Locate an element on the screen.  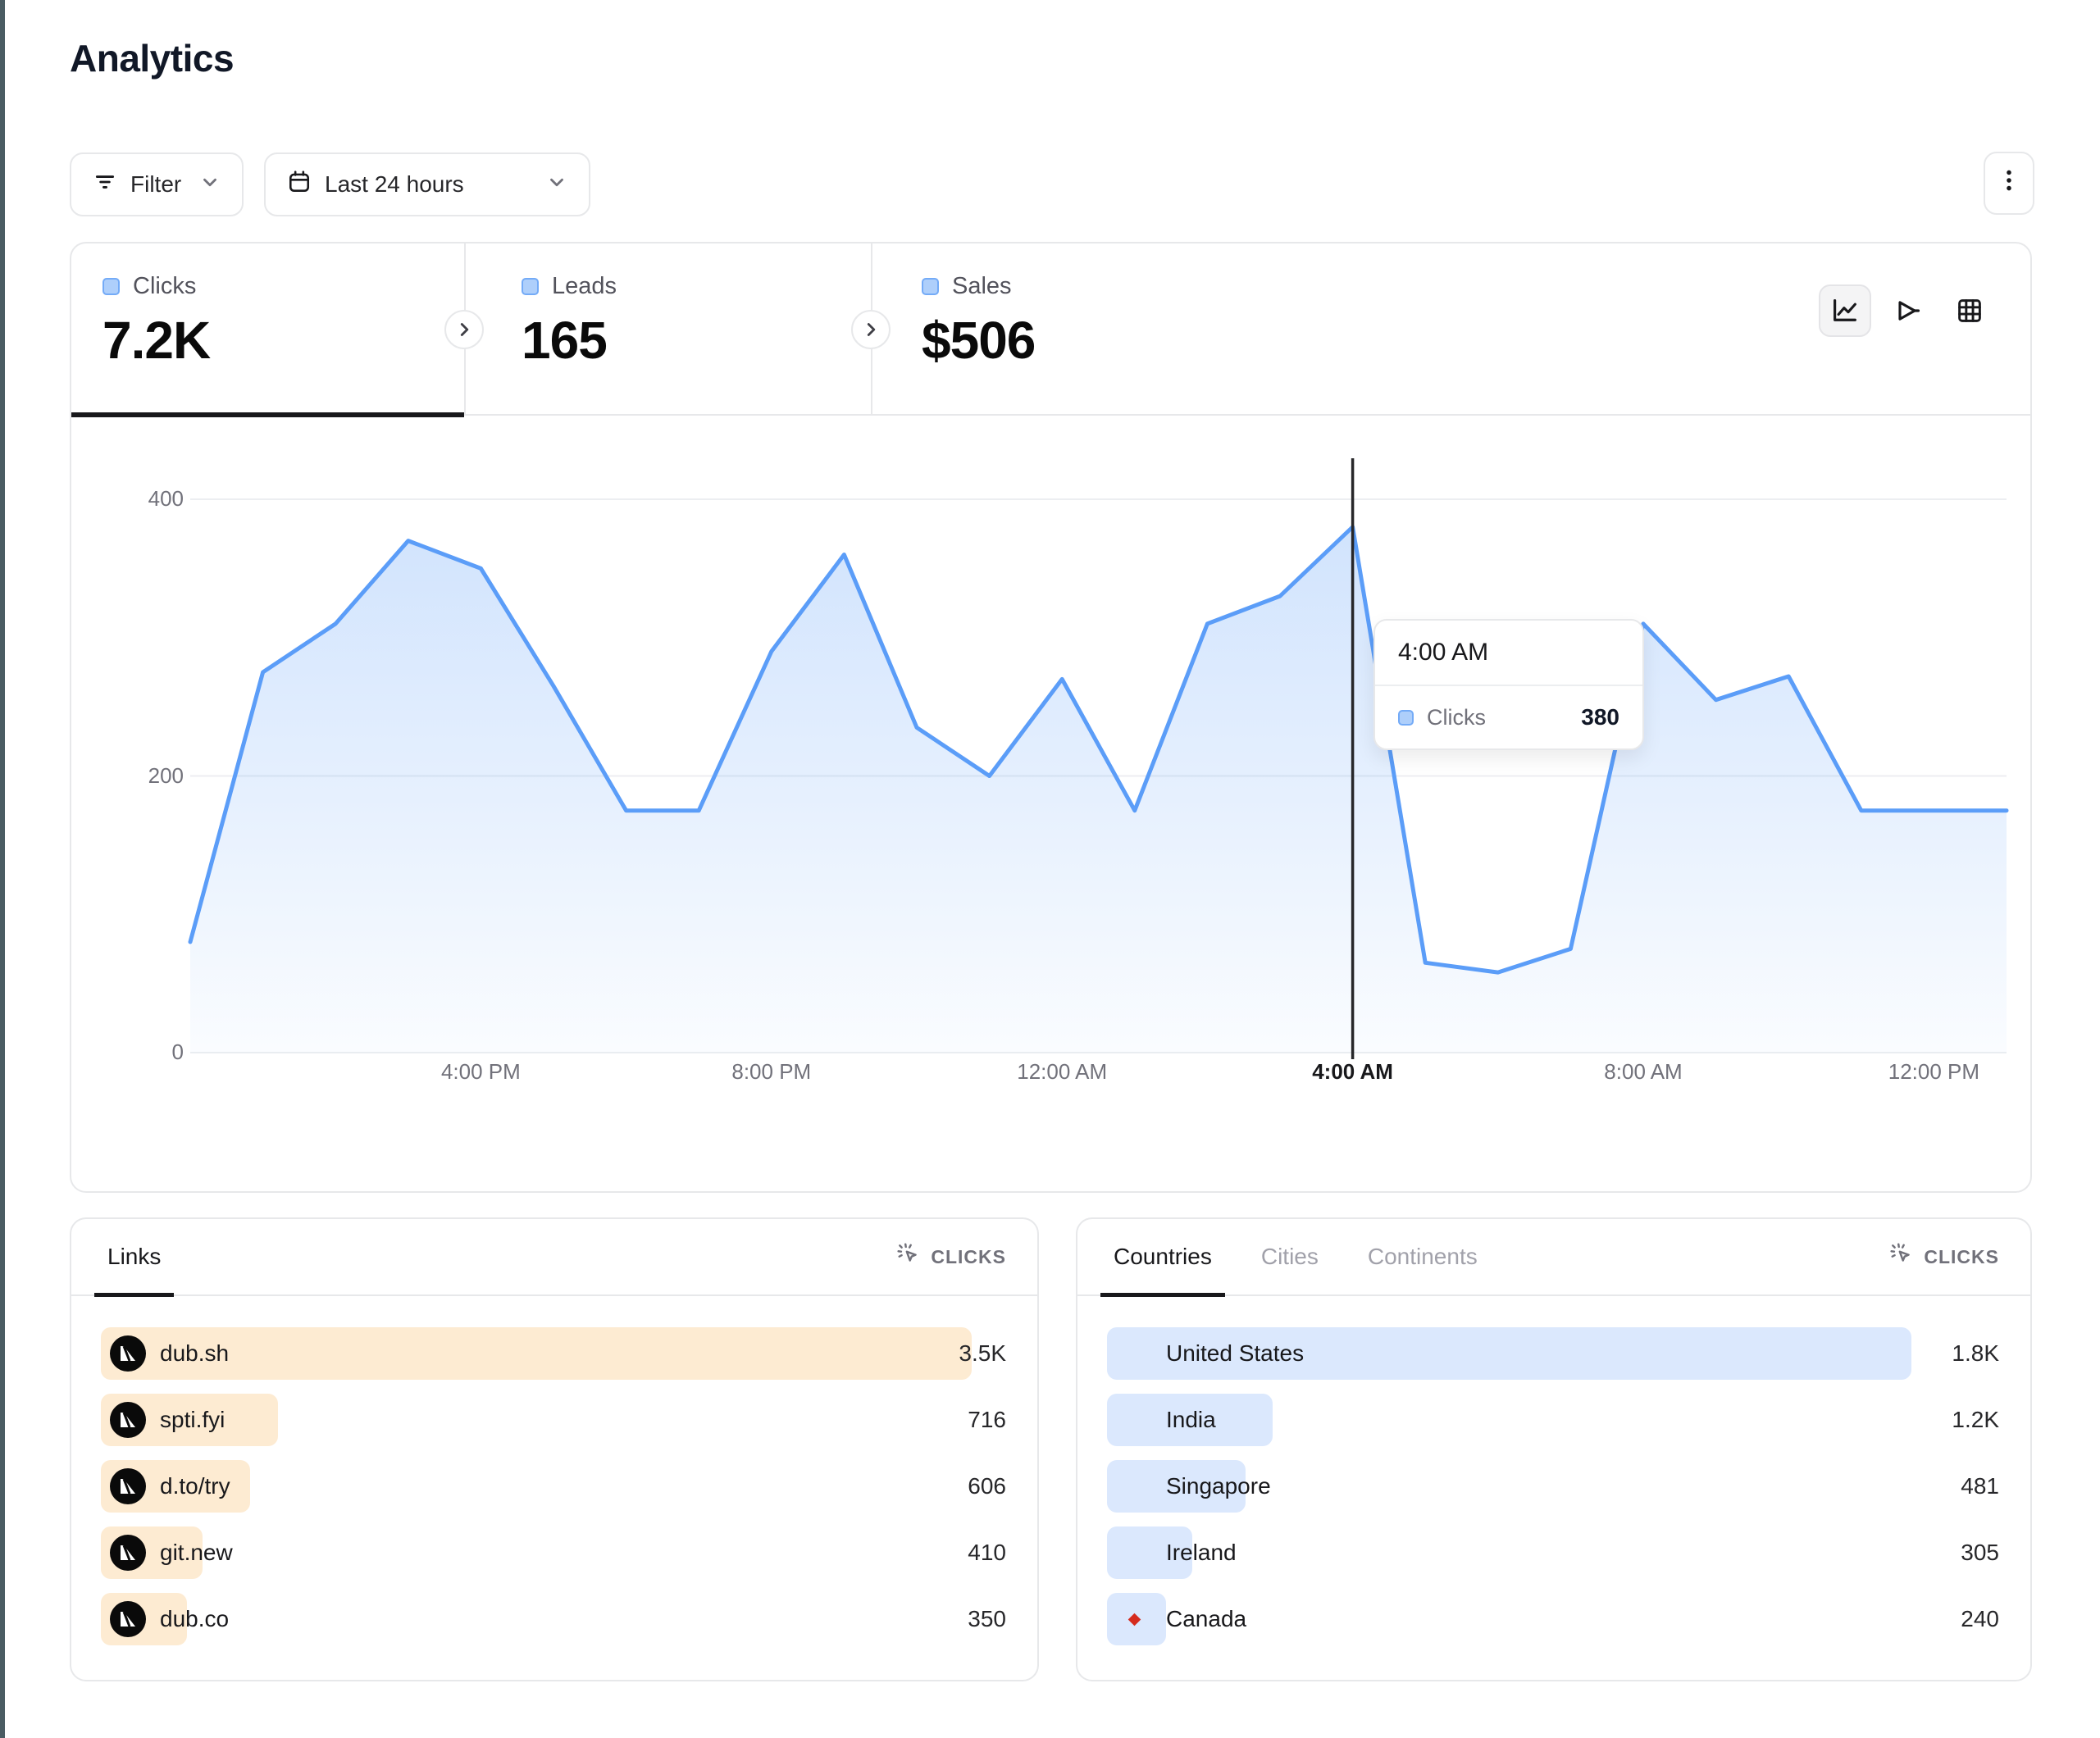
item-value: 716 is located at coordinates (987, 1419).